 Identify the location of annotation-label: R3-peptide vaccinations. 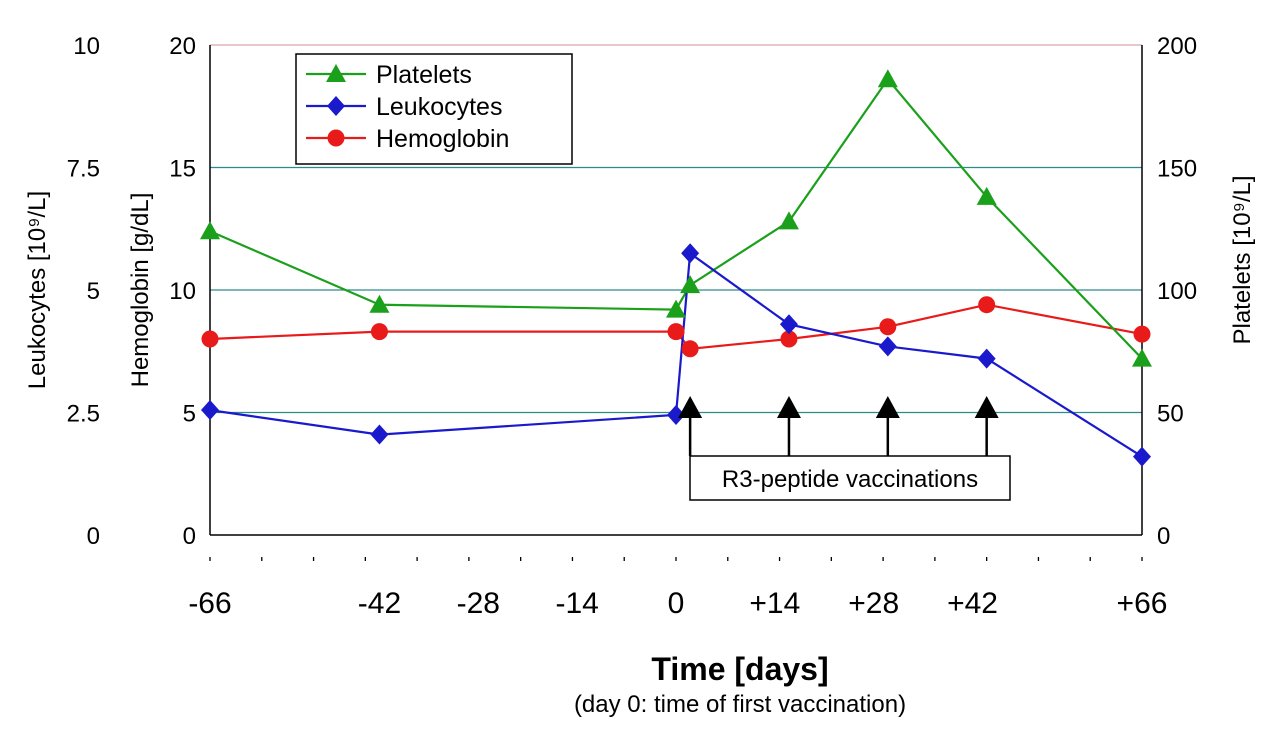
(850, 479).